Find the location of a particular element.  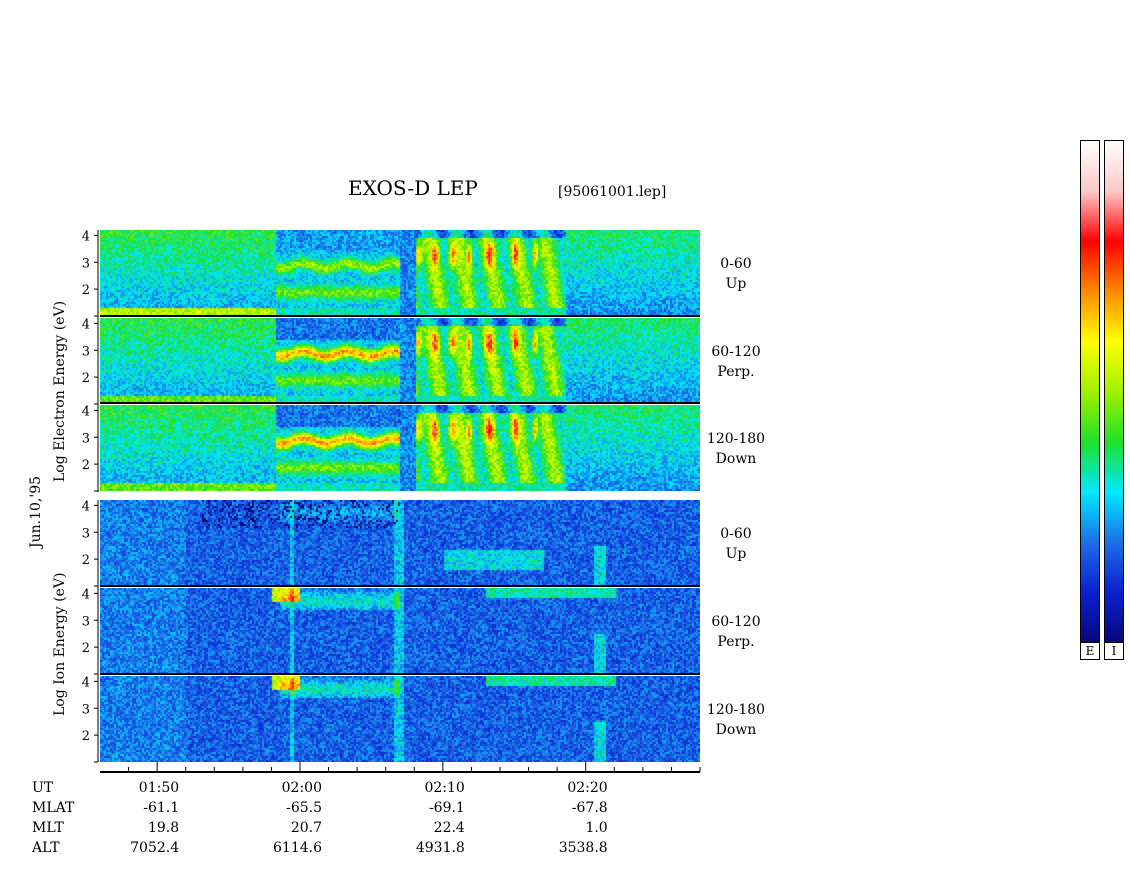

ephemeris-value: 22.4 is located at coordinates (449, 828).